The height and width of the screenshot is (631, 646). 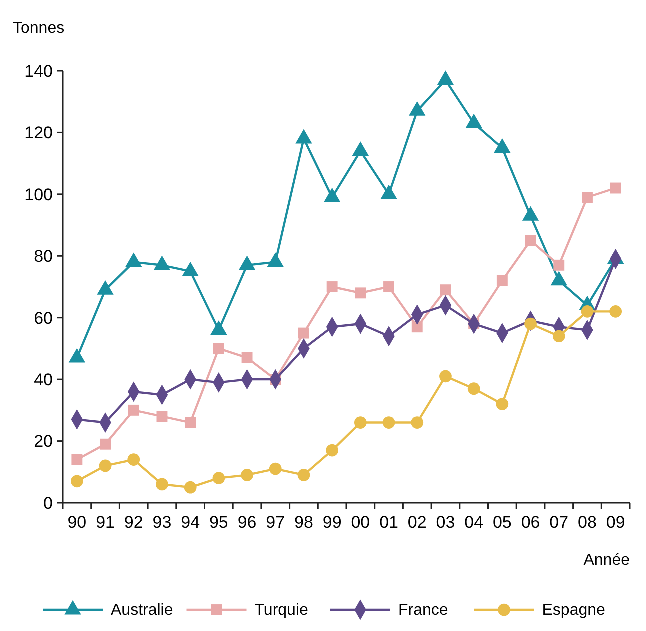 What do you see at coordinates (43, 318) in the screenshot?
I see `y-tick-label: 60` at bounding box center [43, 318].